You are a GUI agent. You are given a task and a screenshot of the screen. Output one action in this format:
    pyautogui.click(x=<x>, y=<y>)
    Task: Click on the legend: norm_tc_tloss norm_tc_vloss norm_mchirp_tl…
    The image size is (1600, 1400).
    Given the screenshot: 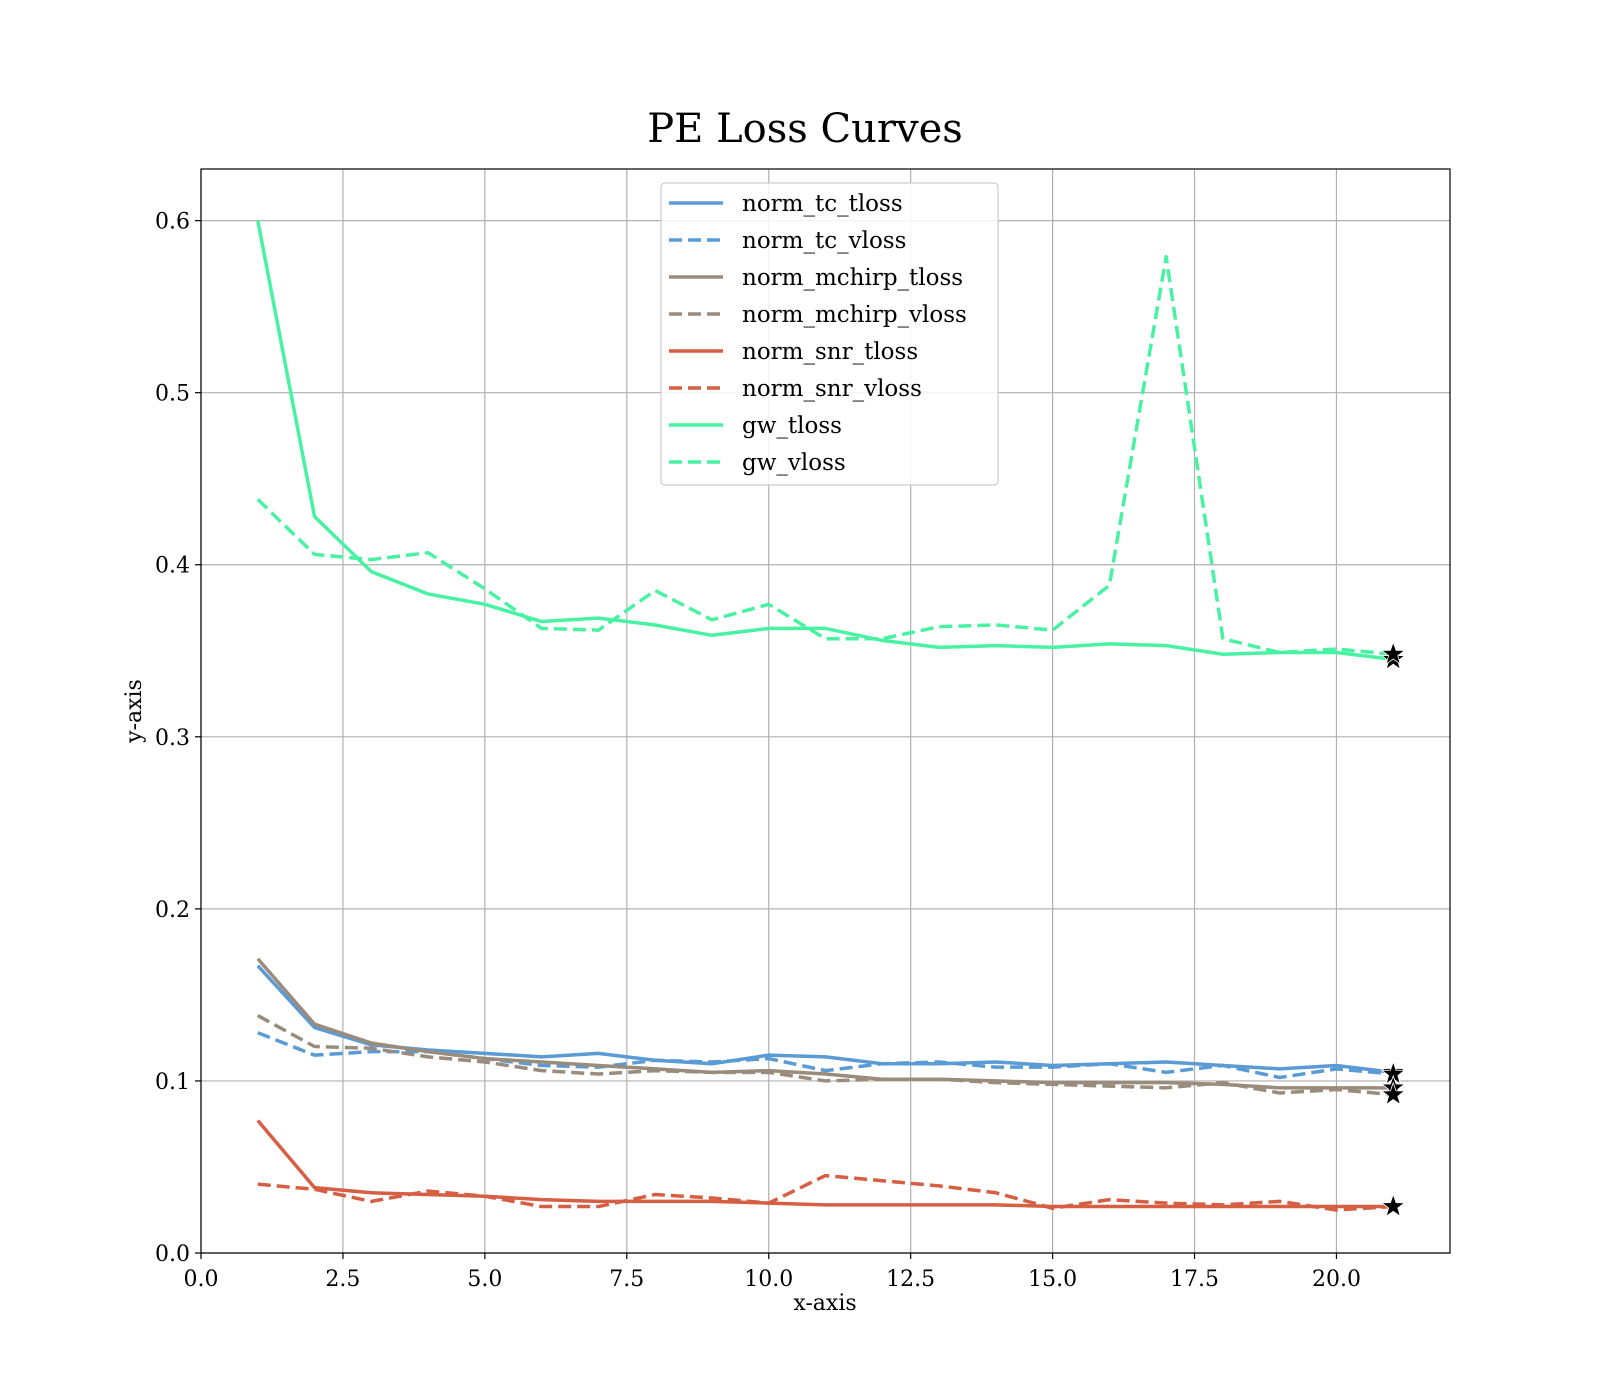 What is the action you would take?
    pyautogui.click(x=829, y=334)
    